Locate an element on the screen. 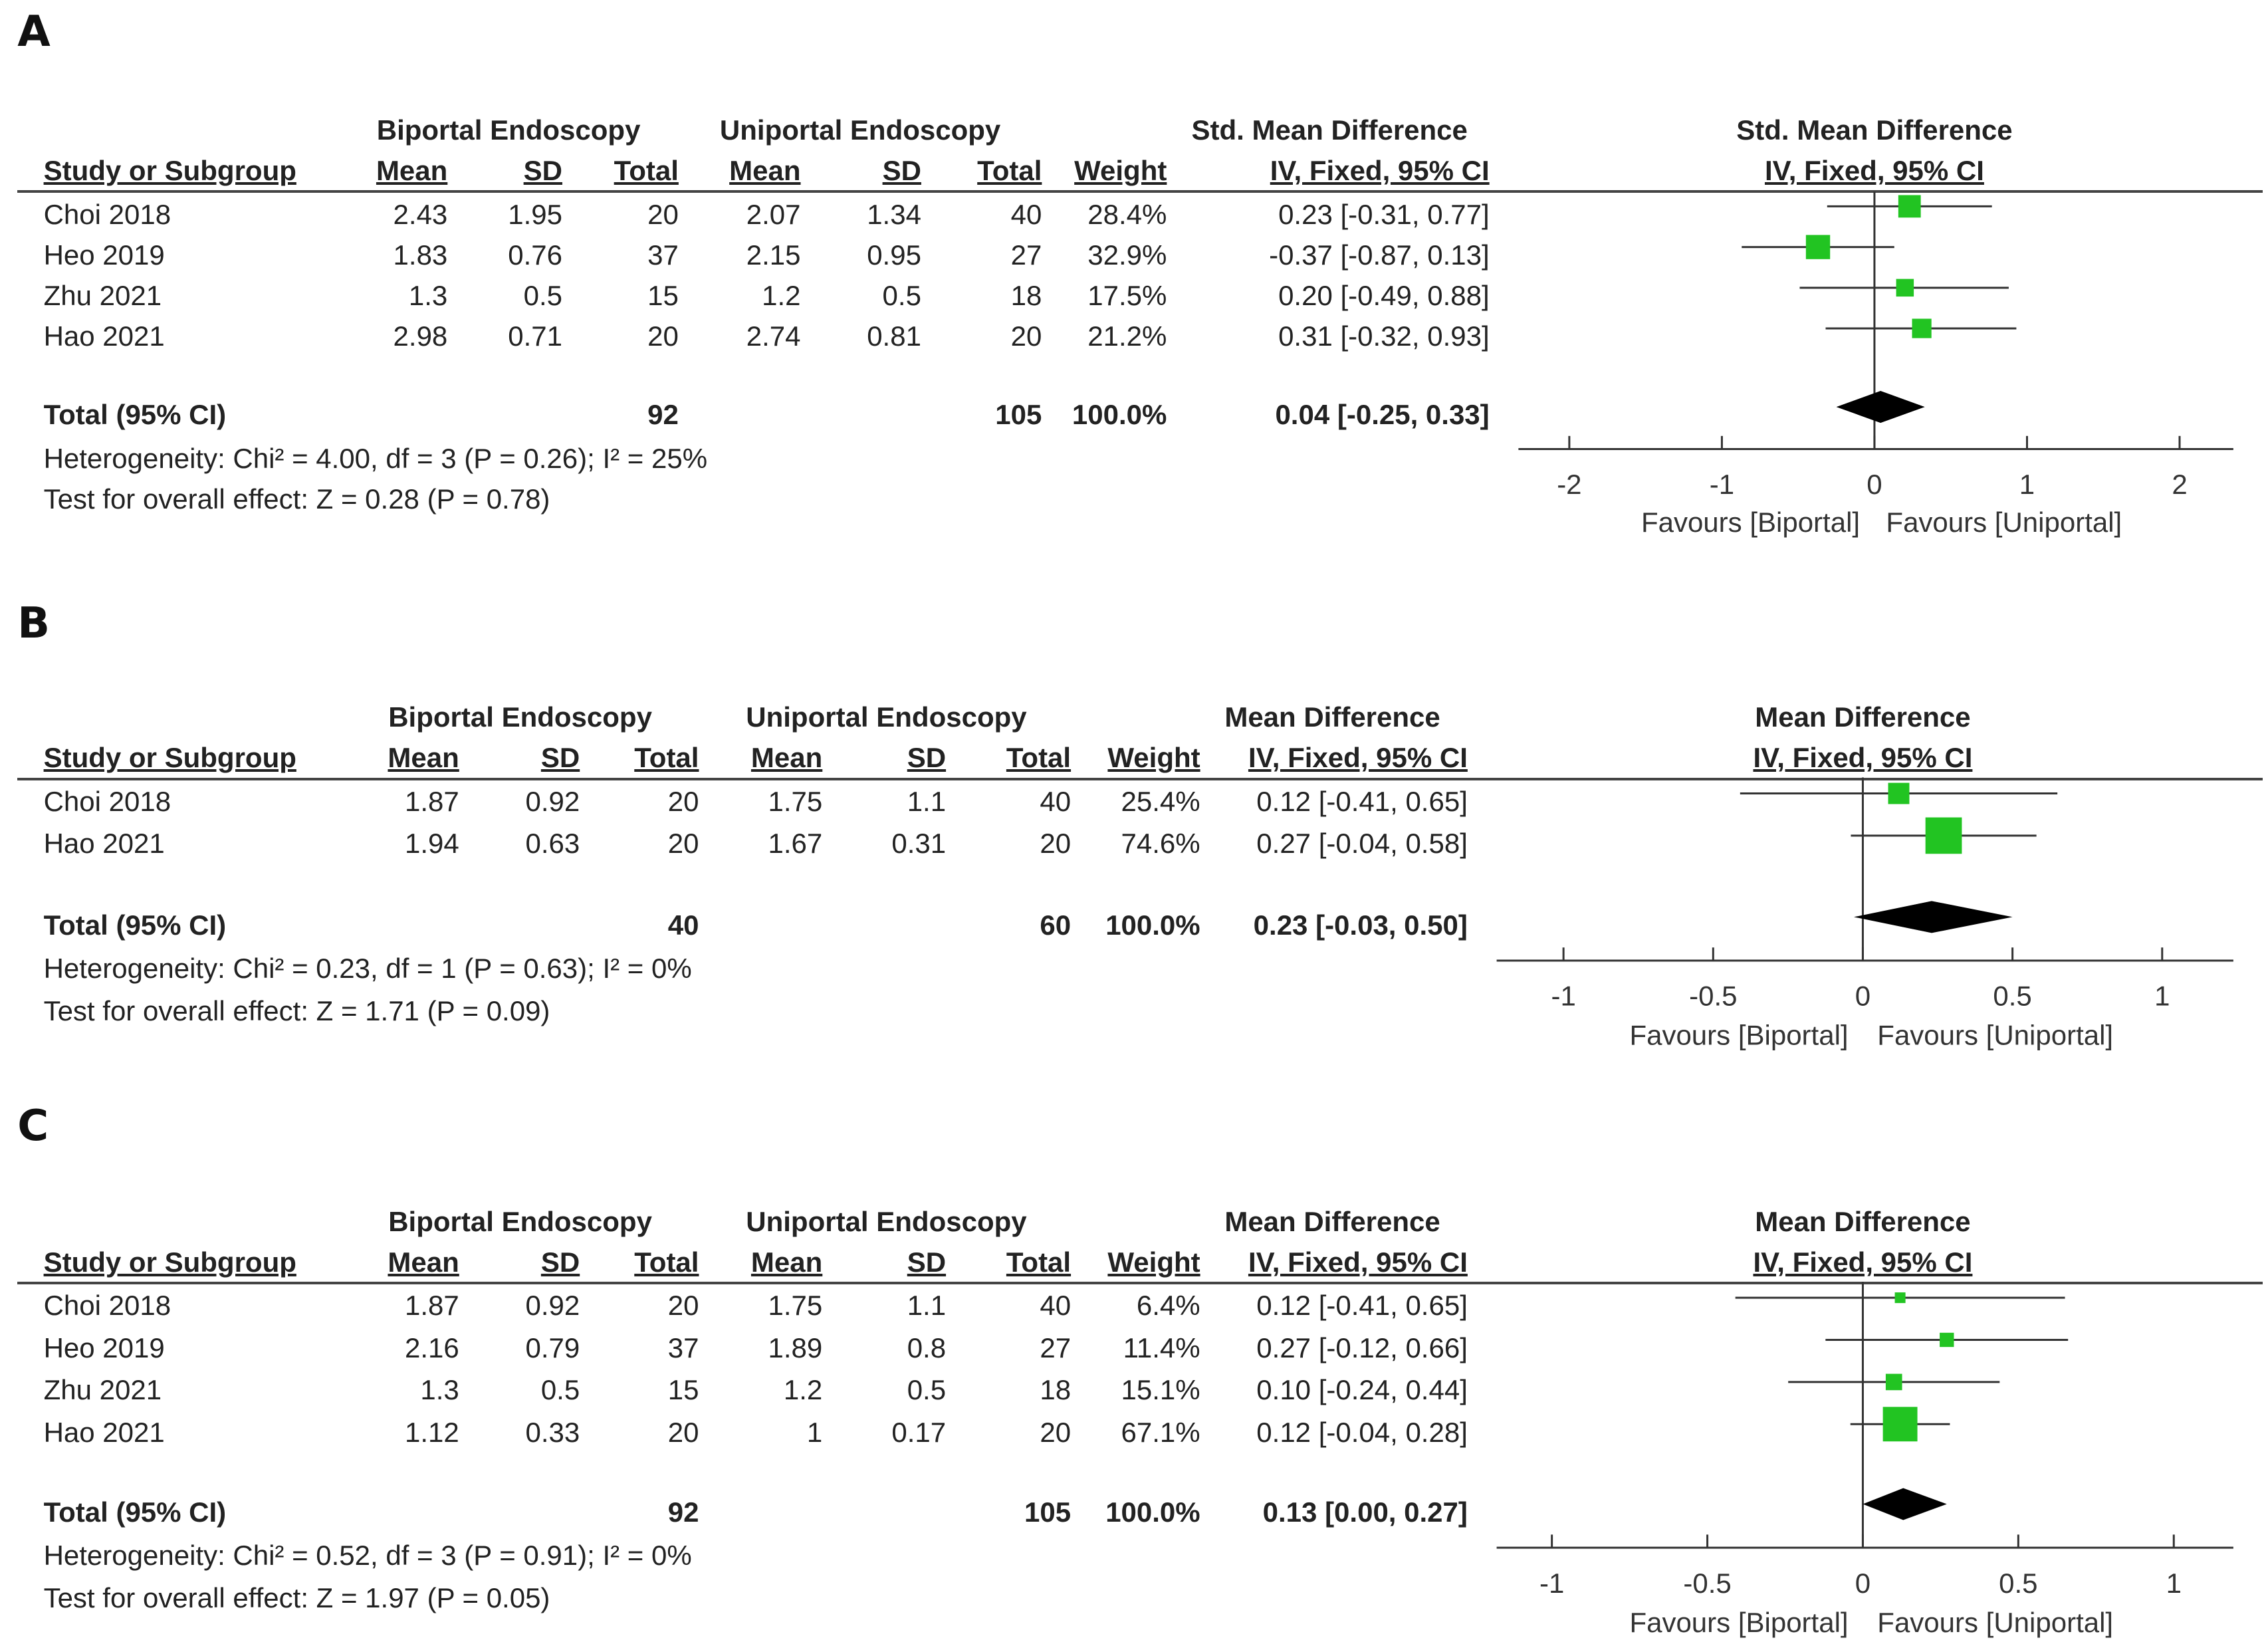 This screenshot has width=2268, height=1648. plot-header: Mean Difference is located at coordinates (1863, 717).